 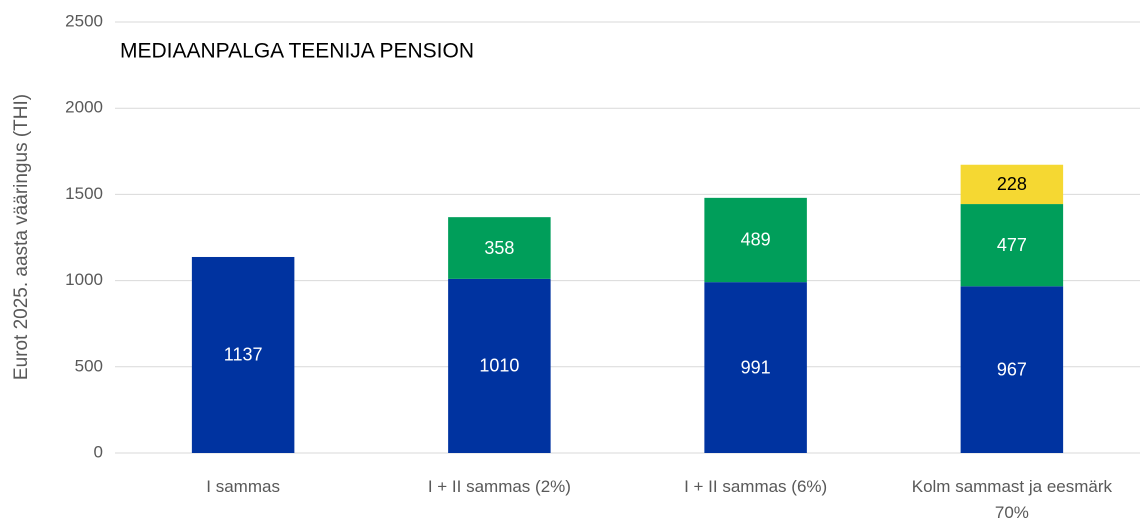 What do you see at coordinates (243, 486) in the screenshot?
I see `x-tick-label: I sammas` at bounding box center [243, 486].